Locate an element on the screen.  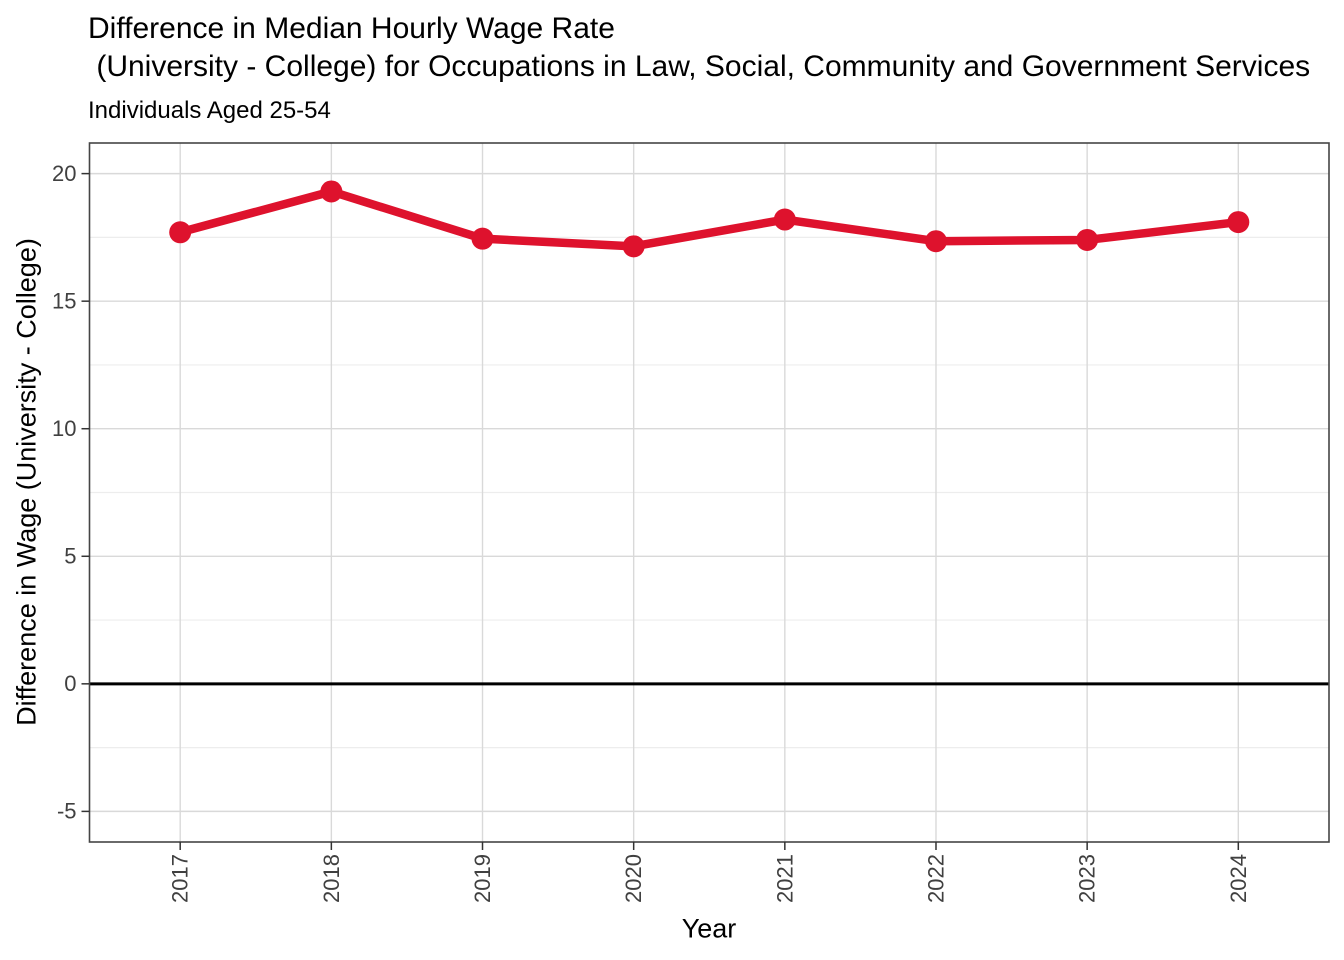
x-tick-label: 2017 is located at coordinates (180, 878).